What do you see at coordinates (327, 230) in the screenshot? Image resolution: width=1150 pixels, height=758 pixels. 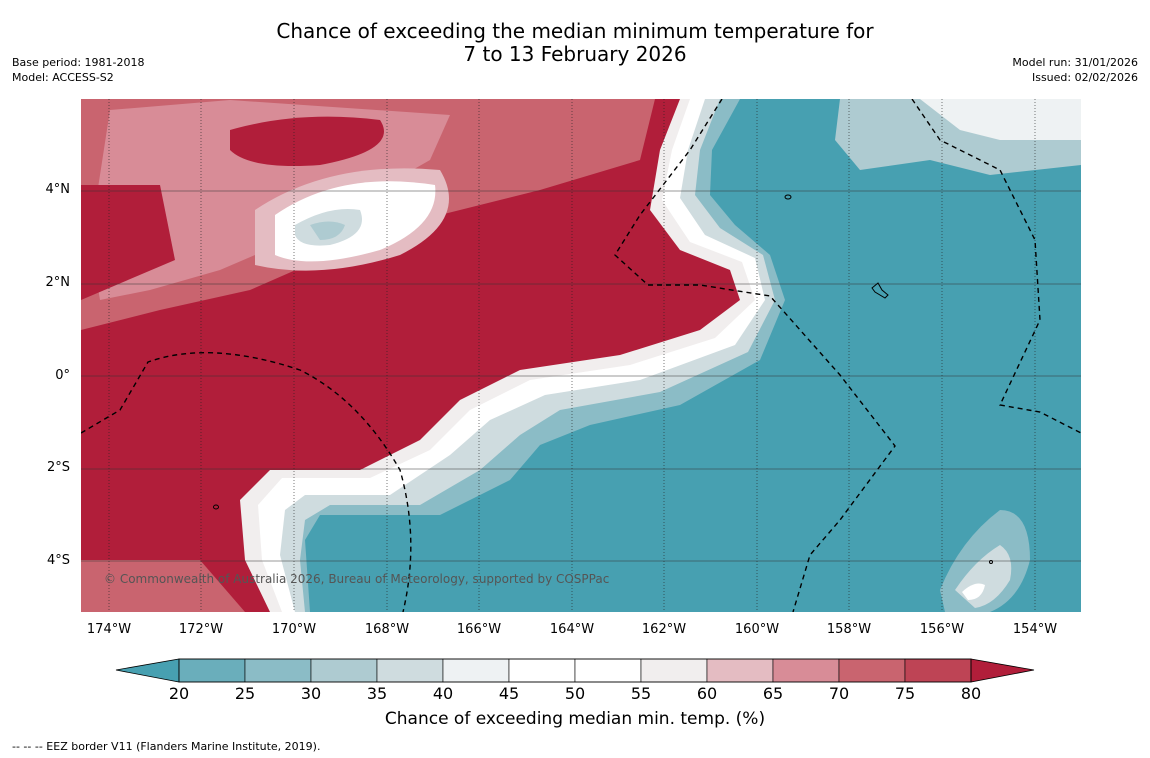 I see `contour-30-north` at bounding box center [327, 230].